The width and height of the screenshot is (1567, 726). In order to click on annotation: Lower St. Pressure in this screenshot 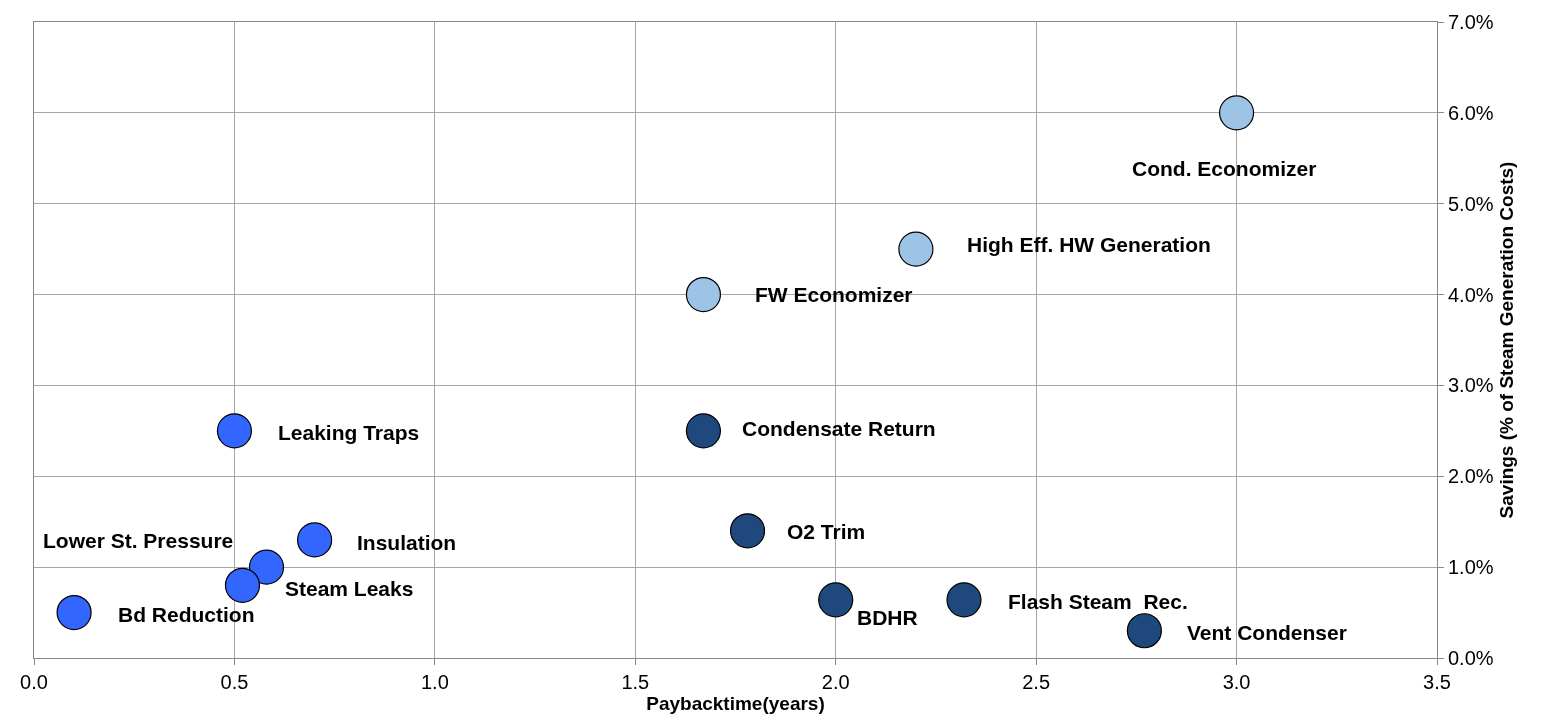, I will do `click(138, 540)`.